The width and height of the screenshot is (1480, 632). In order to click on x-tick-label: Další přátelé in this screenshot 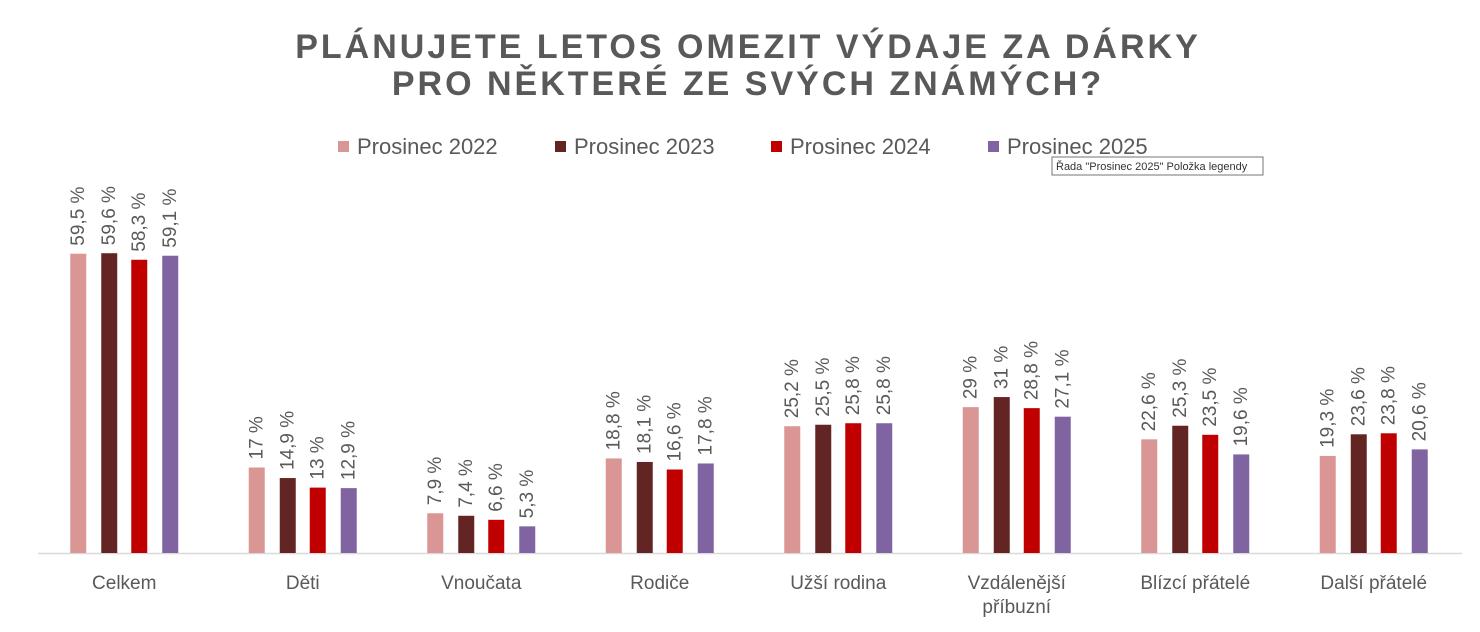, I will do `click(1373, 583)`.